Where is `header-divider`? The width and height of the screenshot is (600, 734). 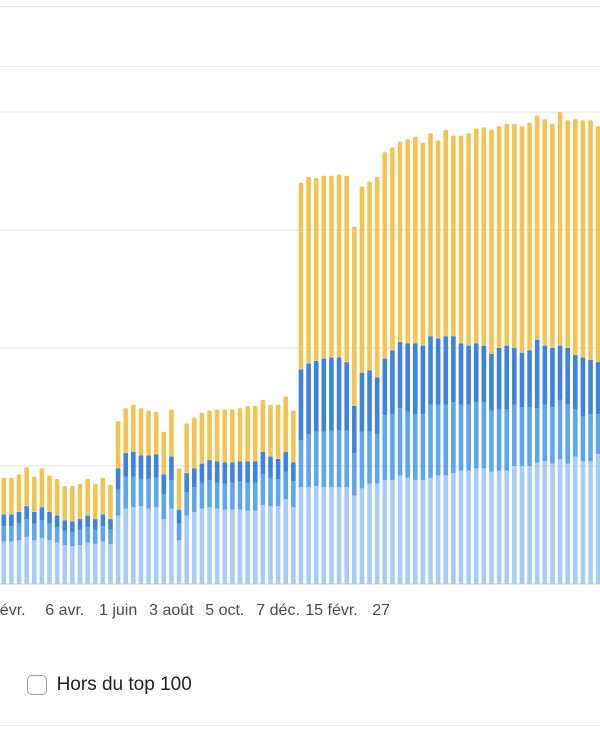 header-divider is located at coordinates (300, 66).